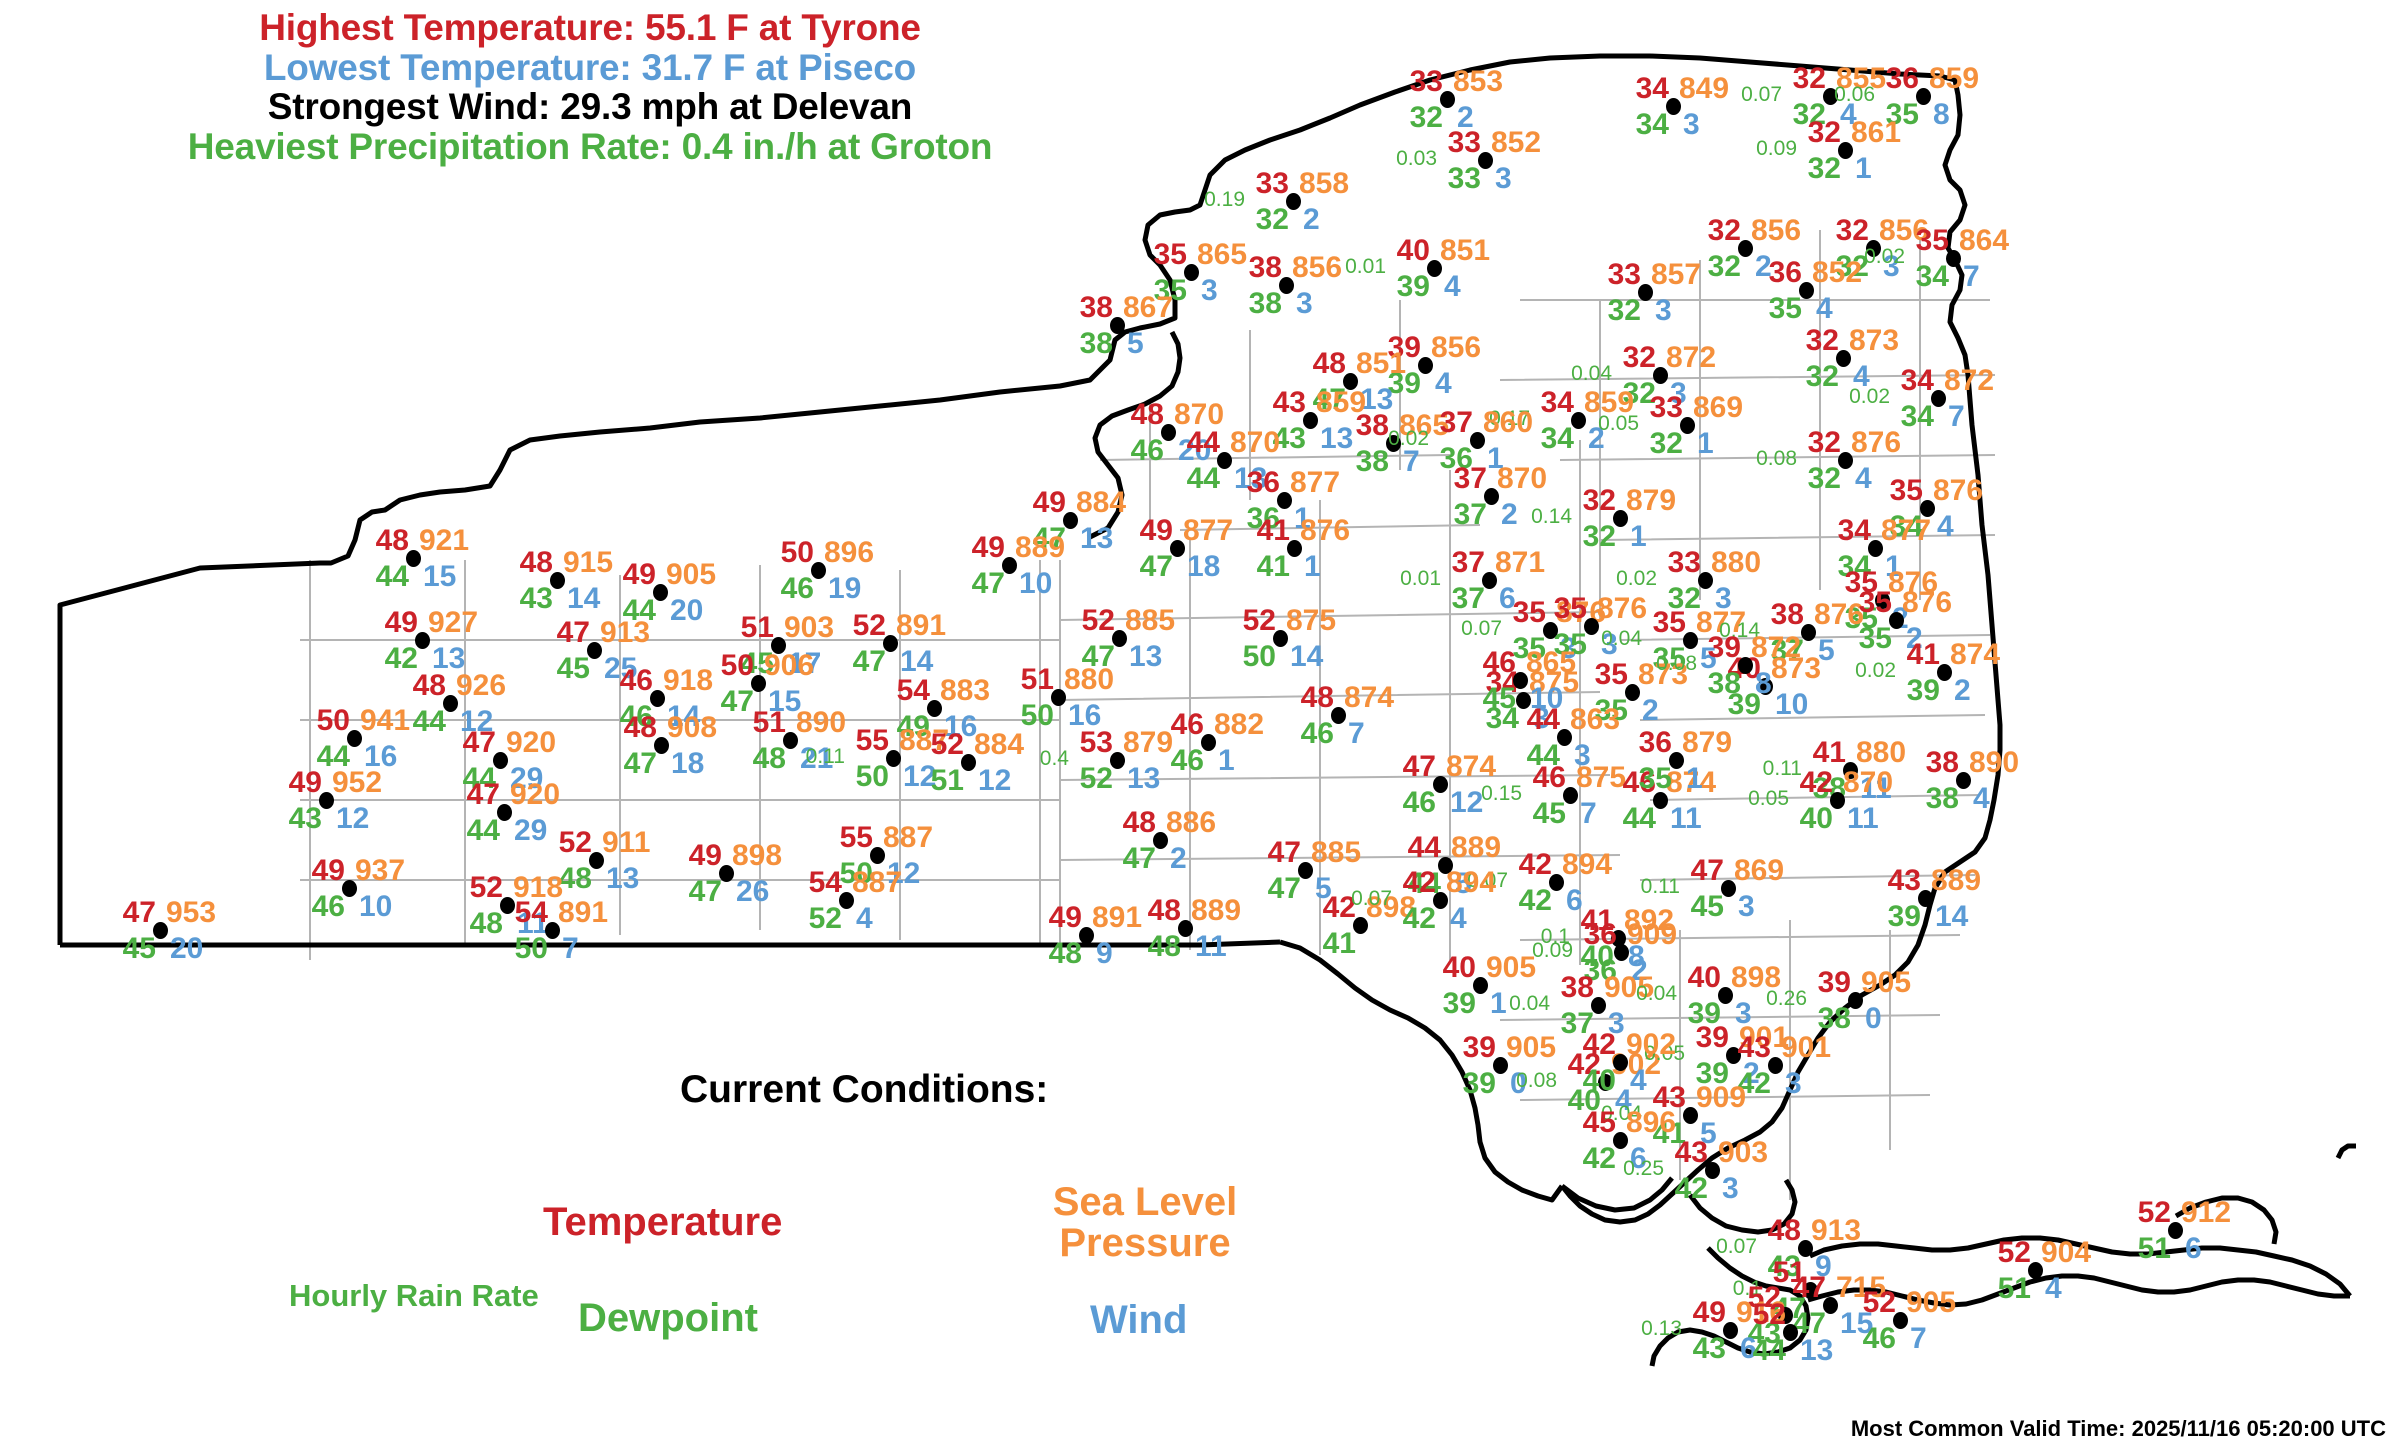  What do you see at coordinates (1557, 438) in the screenshot?
I see `station-dewpoint: 34` at bounding box center [1557, 438].